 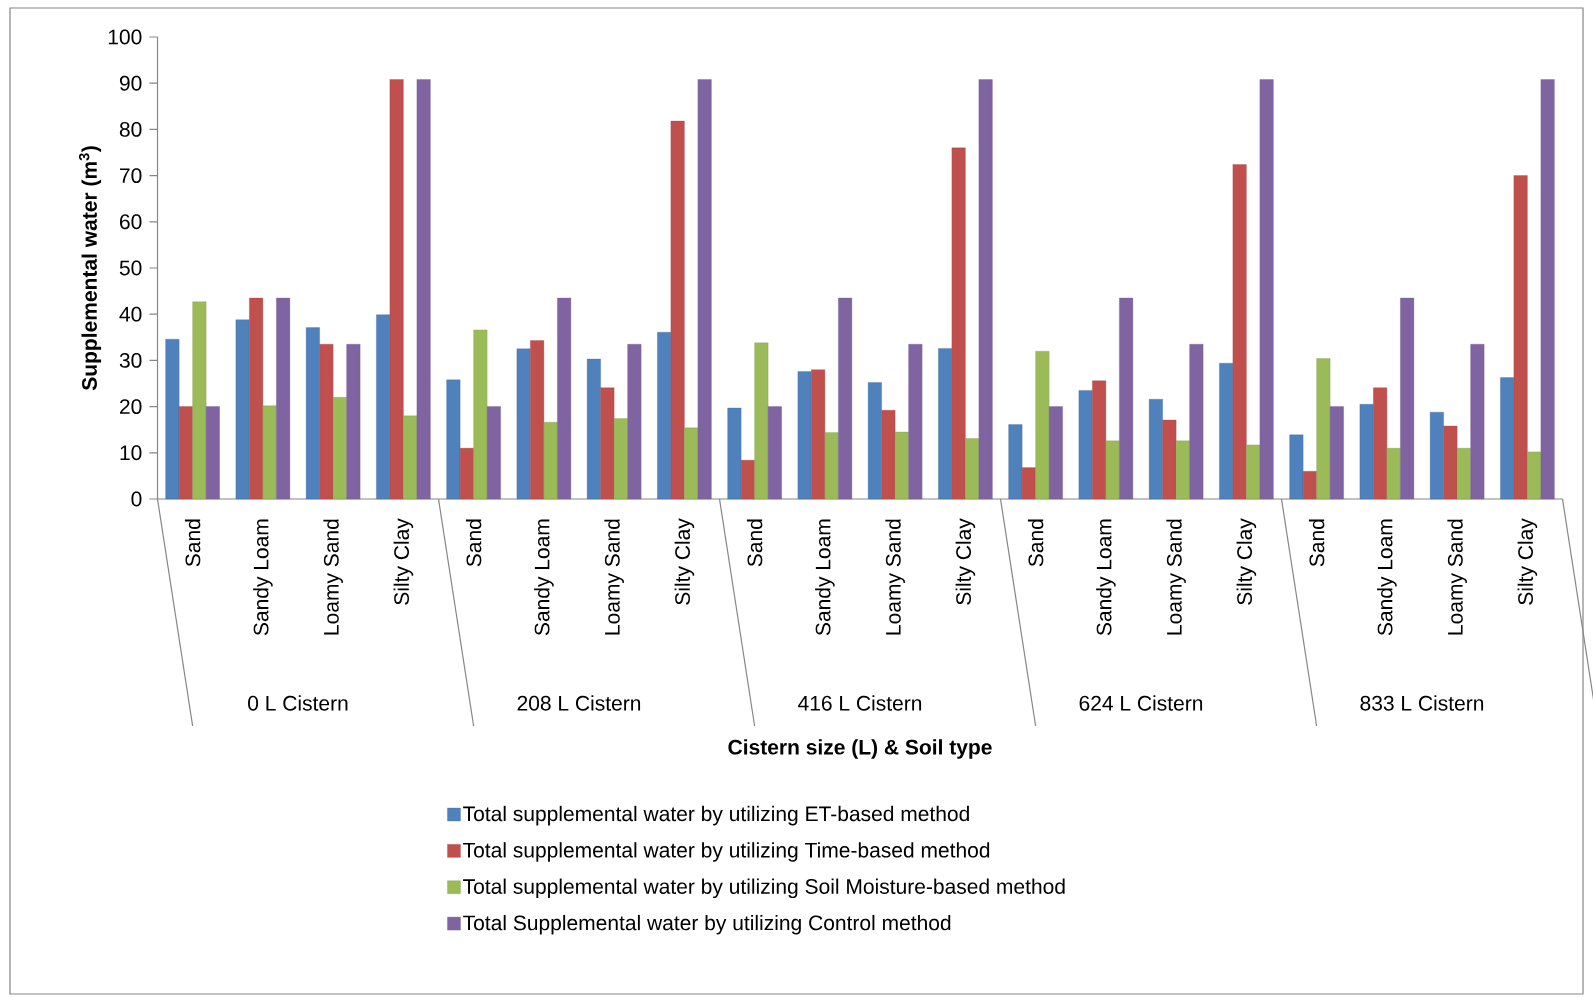 What do you see at coordinates (1141, 703) in the screenshot?
I see `text: 624 L Cistern` at bounding box center [1141, 703].